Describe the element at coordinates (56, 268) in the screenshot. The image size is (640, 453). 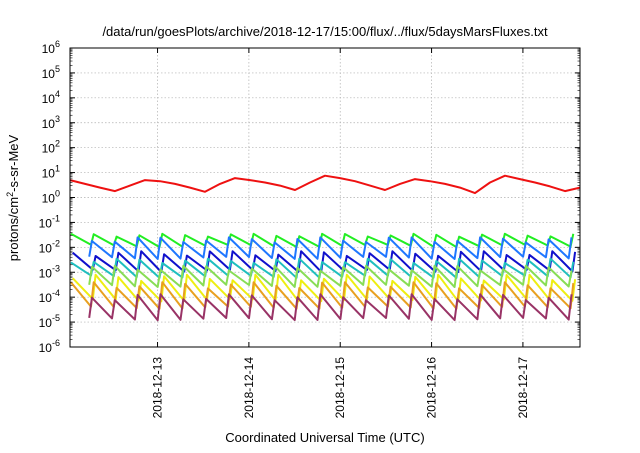
I see `y-tick-exponent: -3` at that location.